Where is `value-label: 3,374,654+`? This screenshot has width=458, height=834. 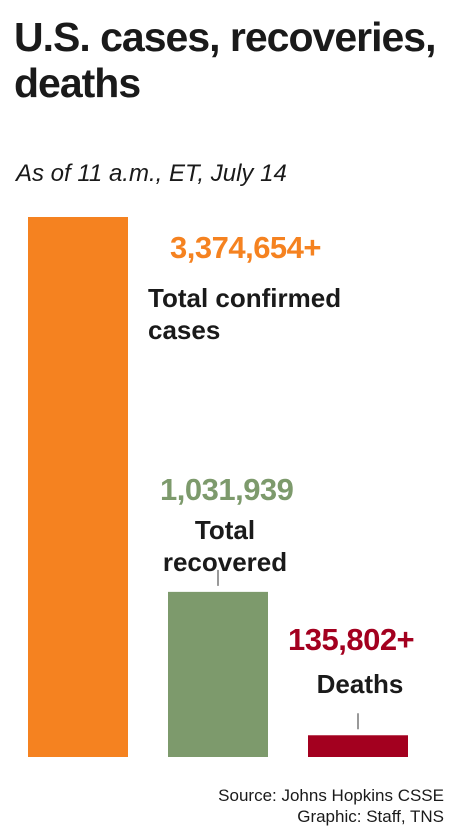
value-label: 3,374,654+ is located at coordinates (246, 247).